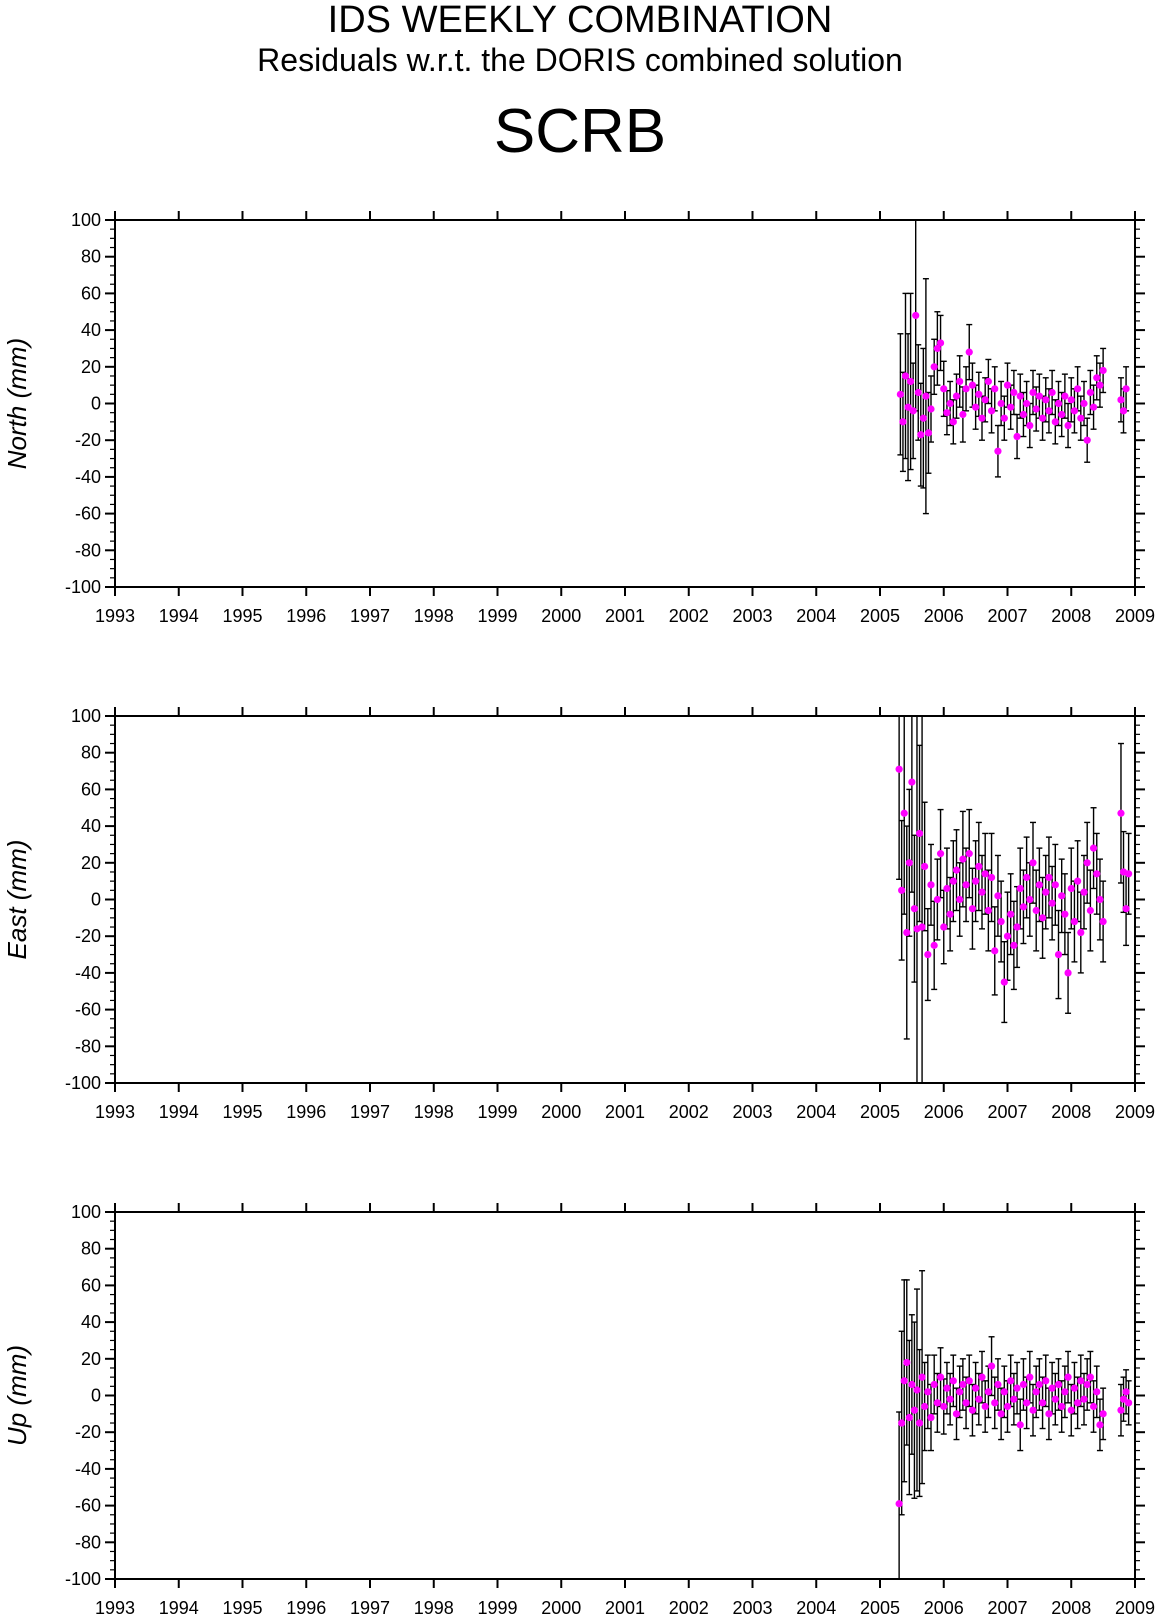 The image size is (1160, 1621). What do you see at coordinates (91, 789) in the screenshot?
I see `y-tick-label: 60` at bounding box center [91, 789].